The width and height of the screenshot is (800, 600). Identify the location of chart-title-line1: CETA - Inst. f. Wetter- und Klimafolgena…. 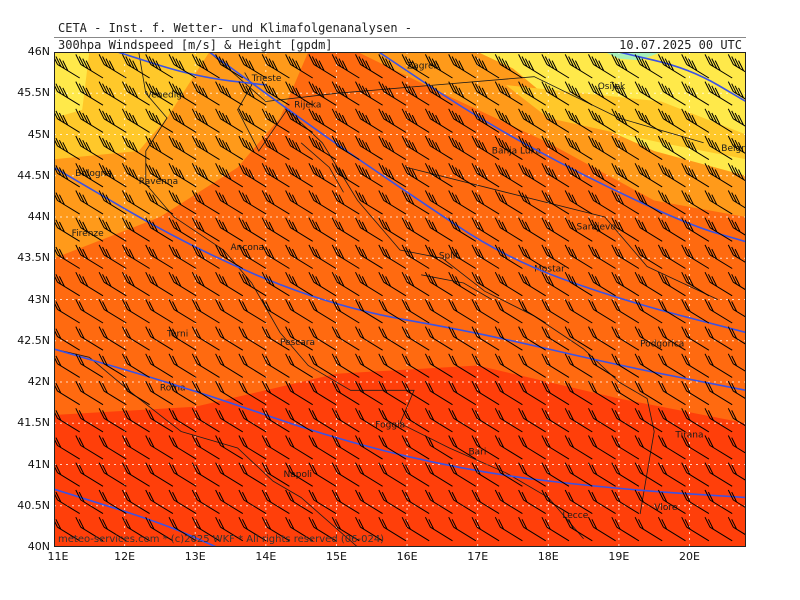
(235, 28).